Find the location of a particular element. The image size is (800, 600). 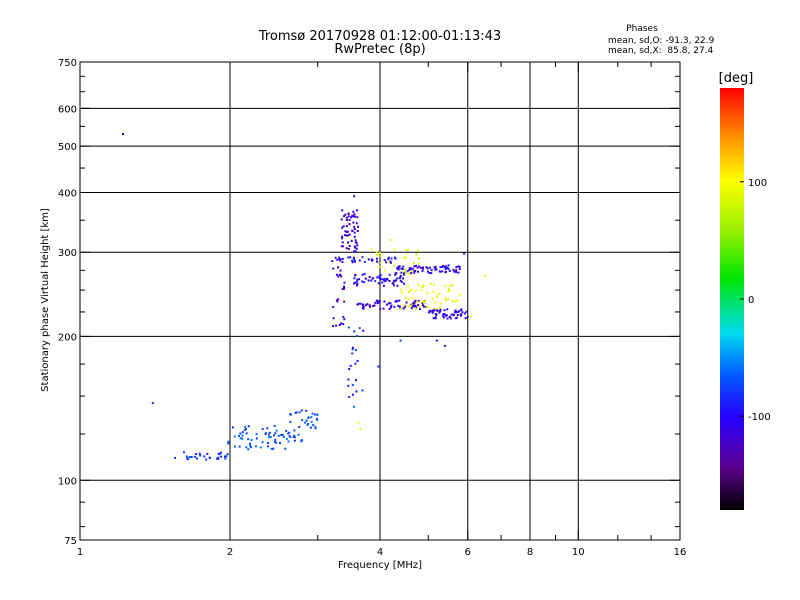

y-tick-label: 400 is located at coordinates (67, 193).